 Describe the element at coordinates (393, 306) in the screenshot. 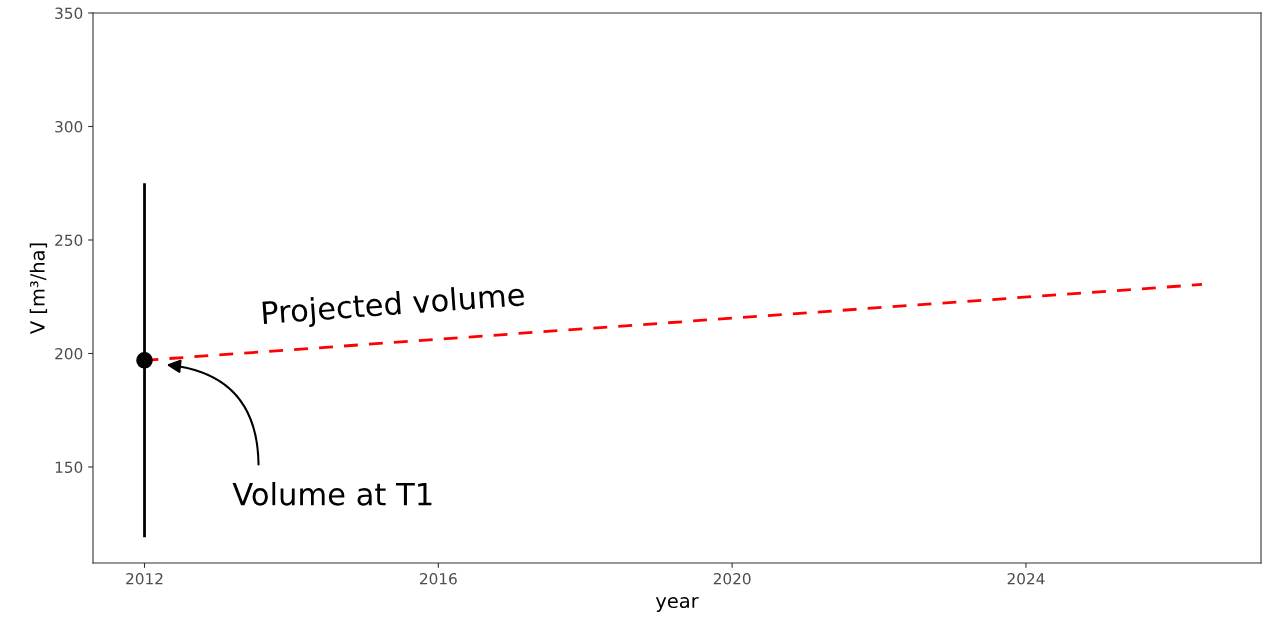

I see `annotation: Projected volume` at that location.